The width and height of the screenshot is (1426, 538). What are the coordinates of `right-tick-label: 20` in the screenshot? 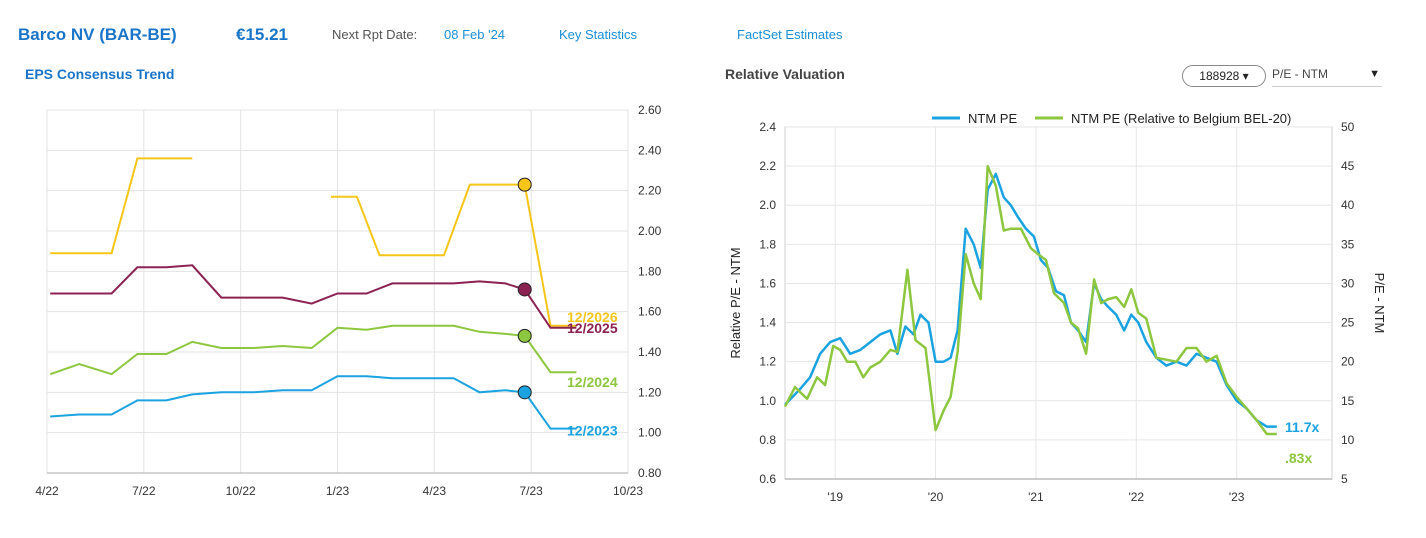 It's located at (1348, 362).